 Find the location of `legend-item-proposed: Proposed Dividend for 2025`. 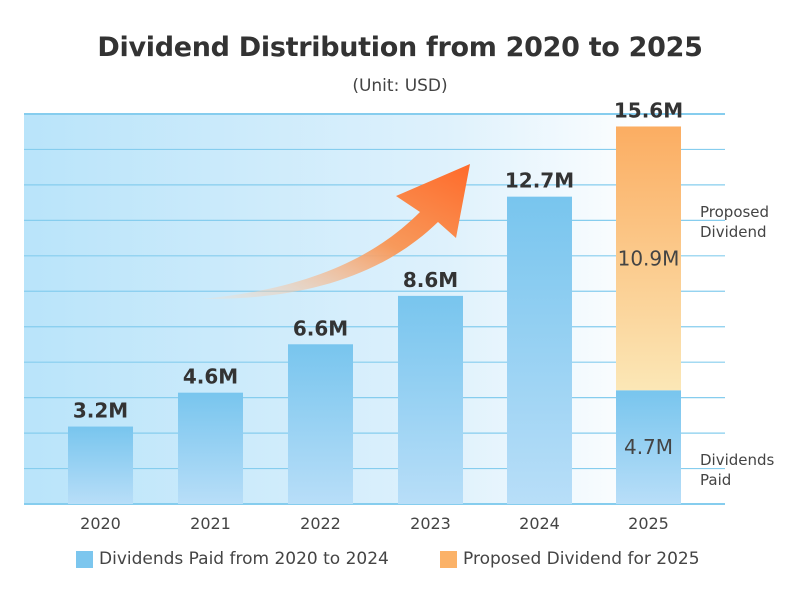

legend-item-proposed: Proposed Dividend for 2025 is located at coordinates (570, 559).